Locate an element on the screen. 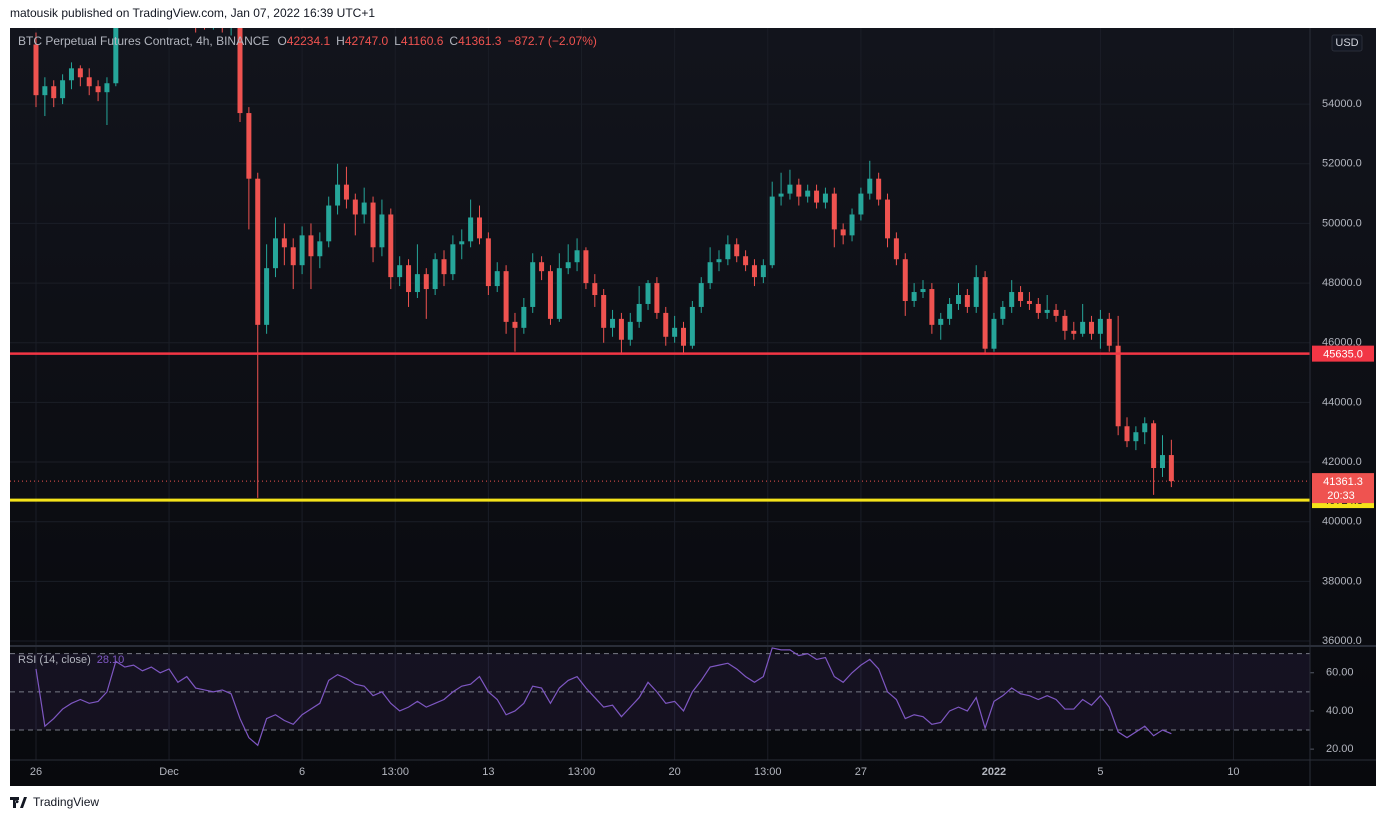  rsi-value: 28.10 is located at coordinates (111, 660).